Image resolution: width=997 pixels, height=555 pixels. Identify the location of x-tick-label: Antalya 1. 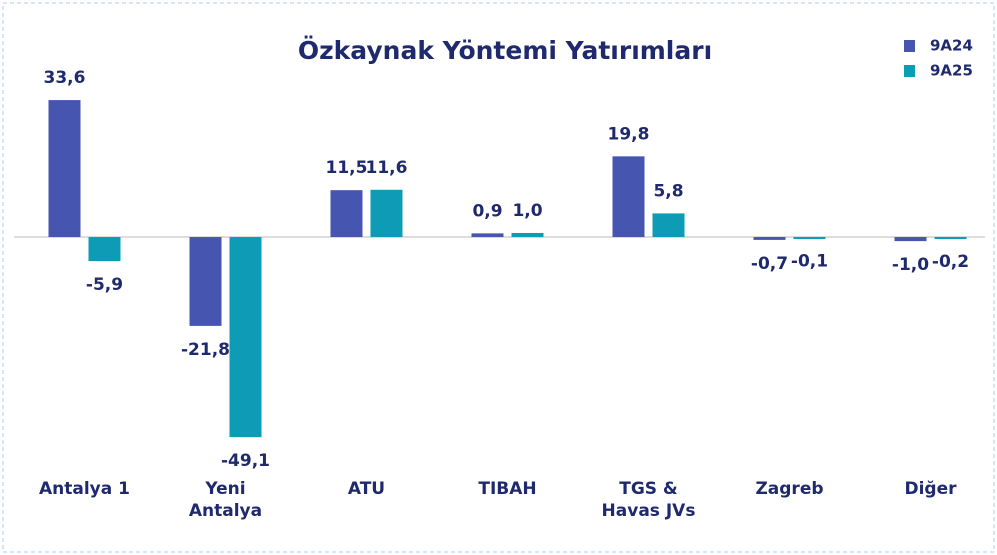
(84, 489).